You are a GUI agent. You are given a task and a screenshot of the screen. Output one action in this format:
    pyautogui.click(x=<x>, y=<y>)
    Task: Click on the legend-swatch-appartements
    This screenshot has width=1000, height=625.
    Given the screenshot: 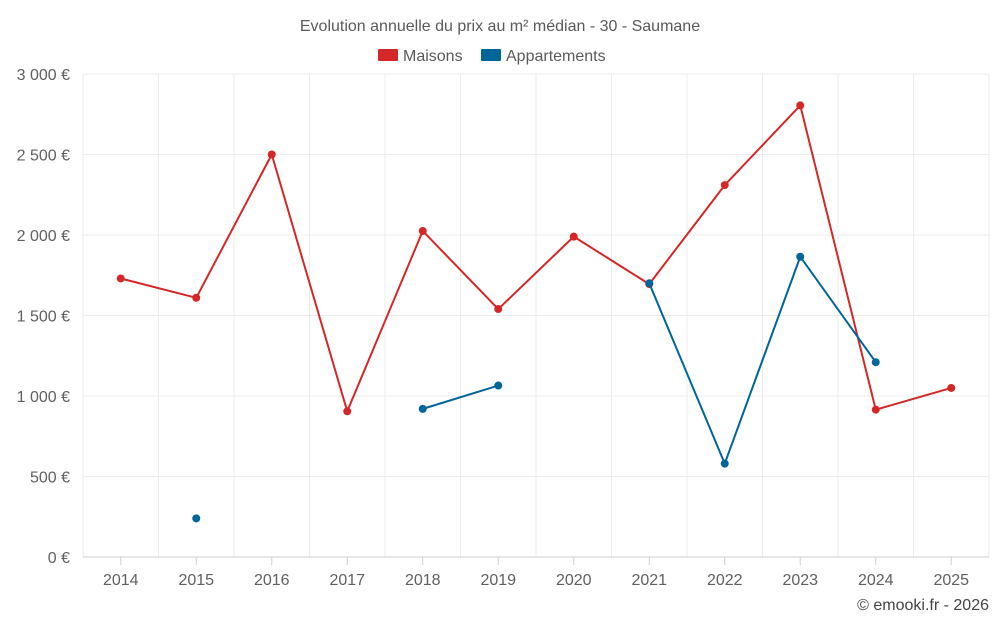 What is the action you would take?
    pyautogui.click(x=491, y=55)
    